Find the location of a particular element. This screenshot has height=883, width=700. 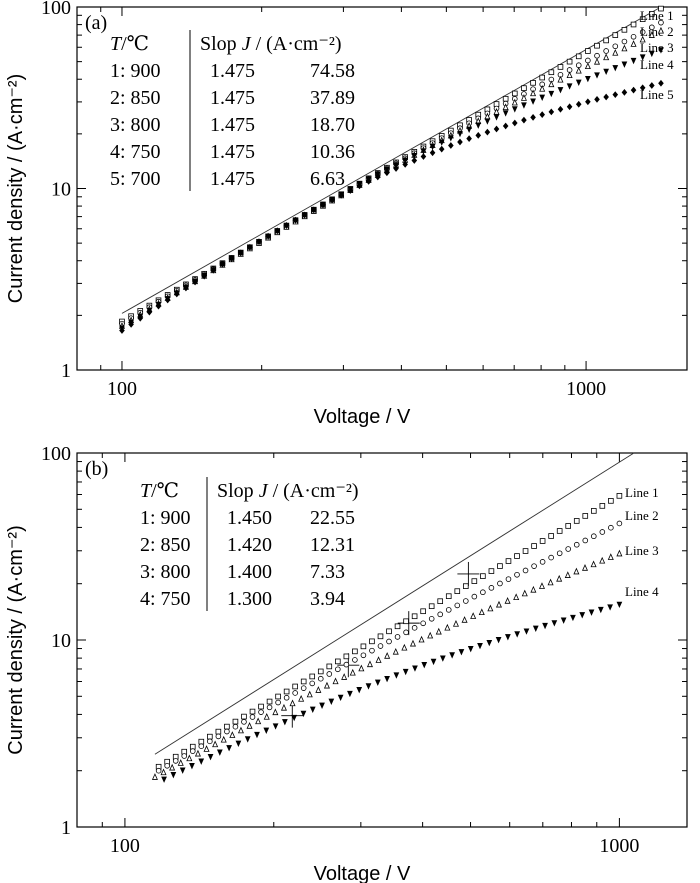

legend-row-j: 74.58 is located at coordinates (332, 71).